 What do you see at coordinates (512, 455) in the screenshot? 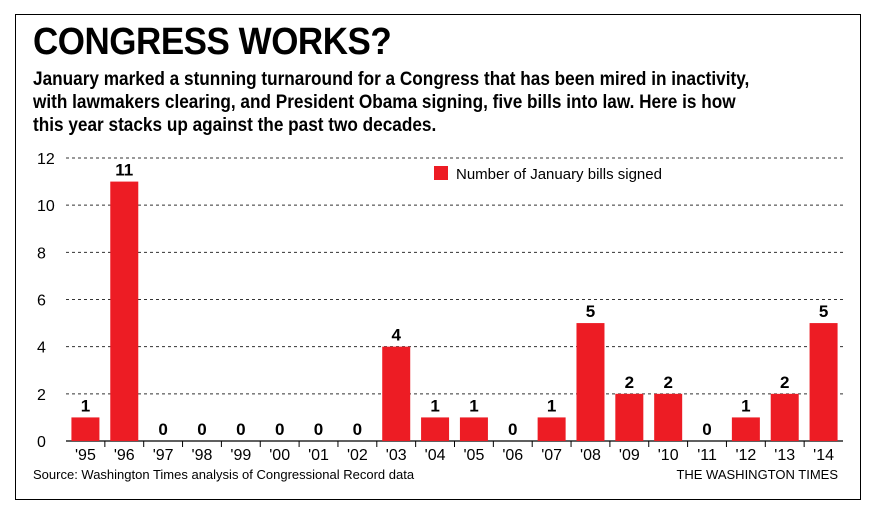
I see `x-tick-label: '06` at bounding box center [512, 455].